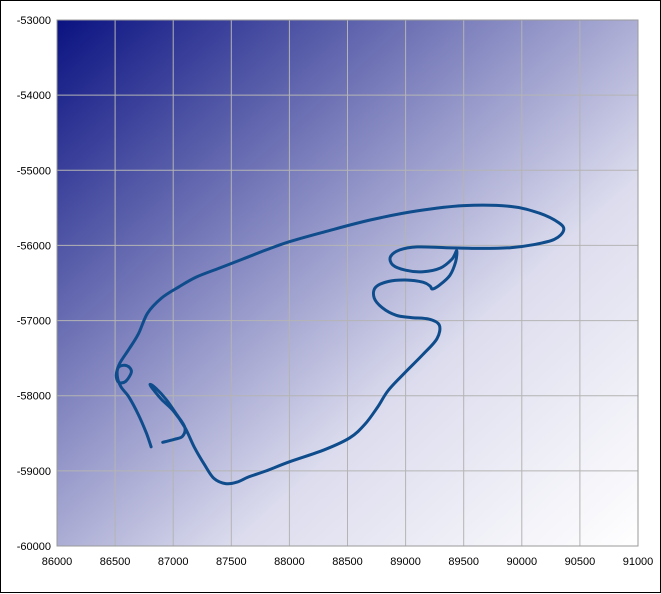 The height and width of the screenshot is (594, 661). What do you see at coordinates (289, 562) in the screenshot?
I see `x-tick-label: 88000` at bounding box center [289, 562].